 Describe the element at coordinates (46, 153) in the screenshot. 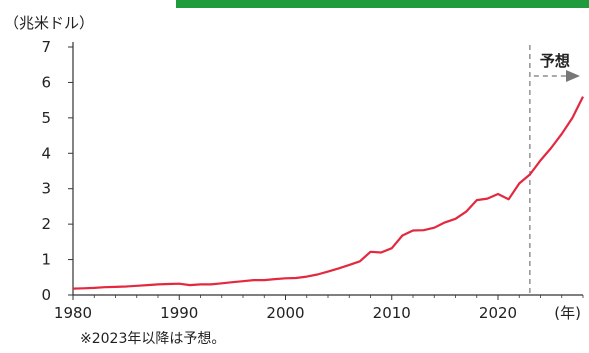

I see `y-tick-label: 4` at that location.